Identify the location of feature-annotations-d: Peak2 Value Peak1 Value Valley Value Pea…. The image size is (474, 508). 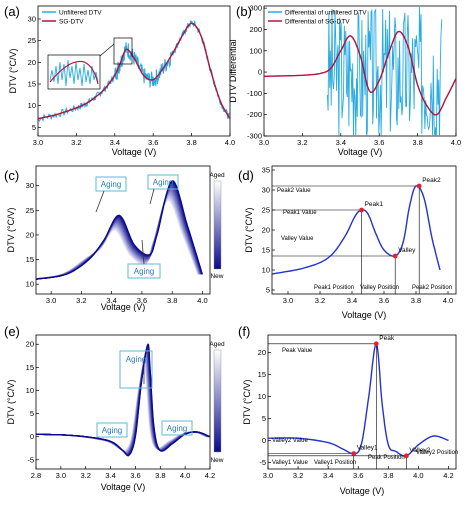
(364, 239).